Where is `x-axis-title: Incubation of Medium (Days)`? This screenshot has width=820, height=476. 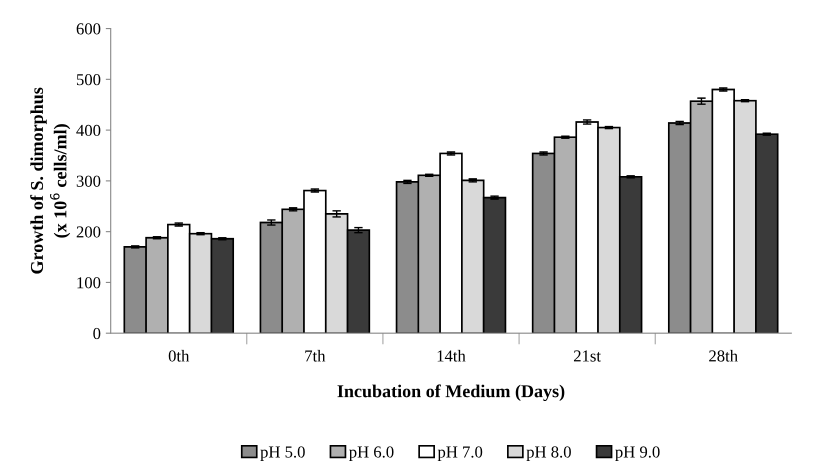
x-axis-title: Incubation of Medium (Days) is located at coordinates (451, 393).